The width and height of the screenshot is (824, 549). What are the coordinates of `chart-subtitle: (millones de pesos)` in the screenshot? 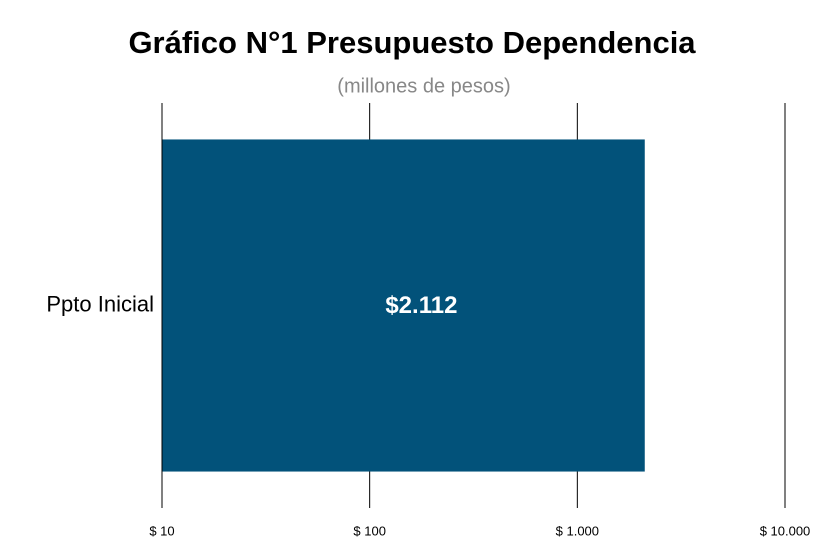 It's located at (423, 86).